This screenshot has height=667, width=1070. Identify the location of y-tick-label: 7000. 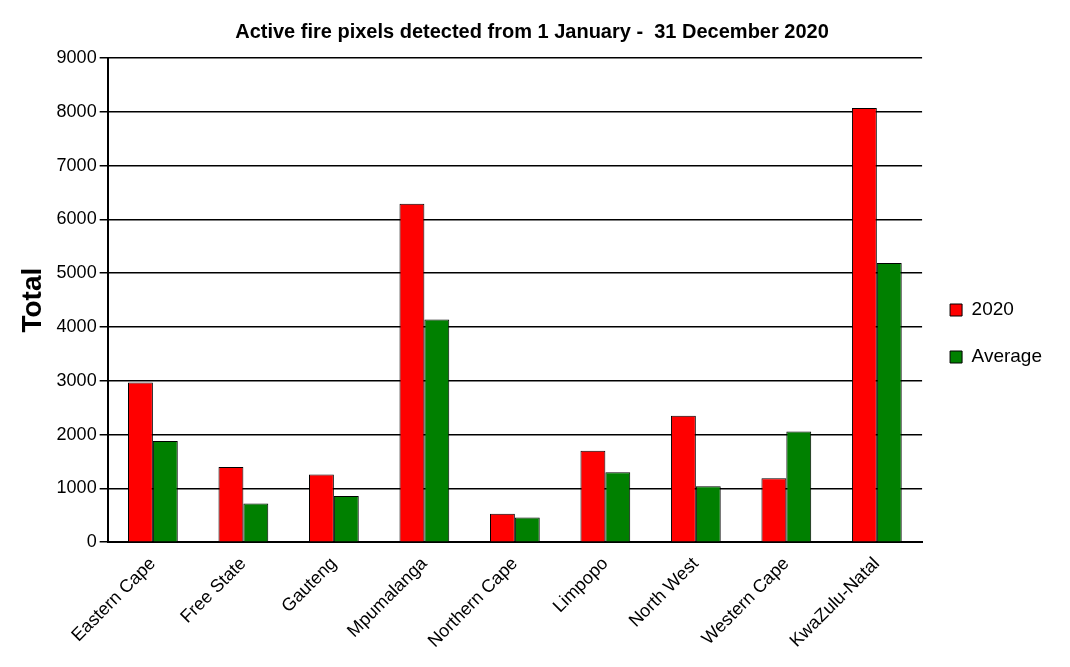
(76, 164).